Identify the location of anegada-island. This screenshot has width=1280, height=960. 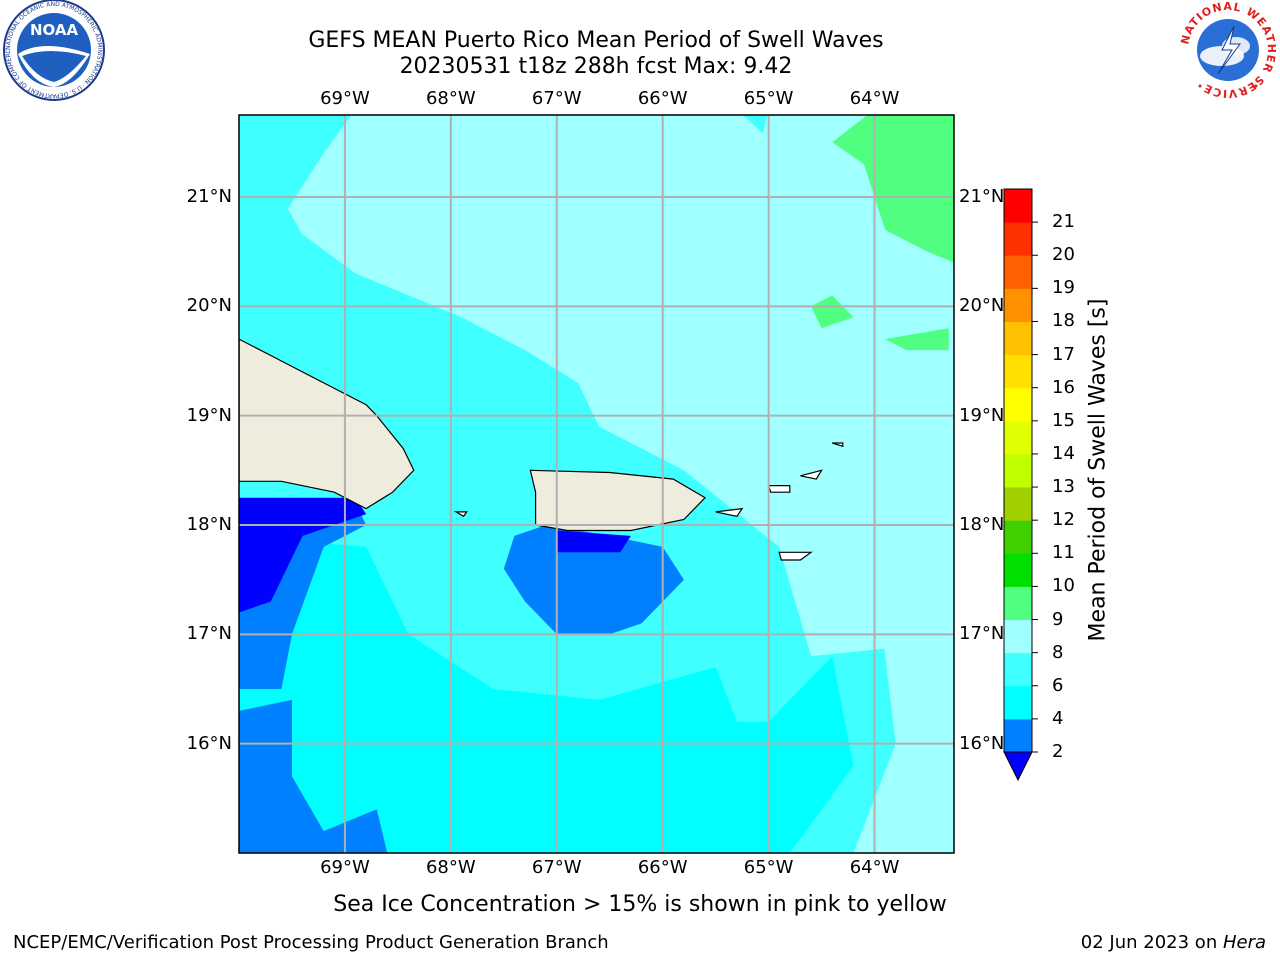
(838, 445).